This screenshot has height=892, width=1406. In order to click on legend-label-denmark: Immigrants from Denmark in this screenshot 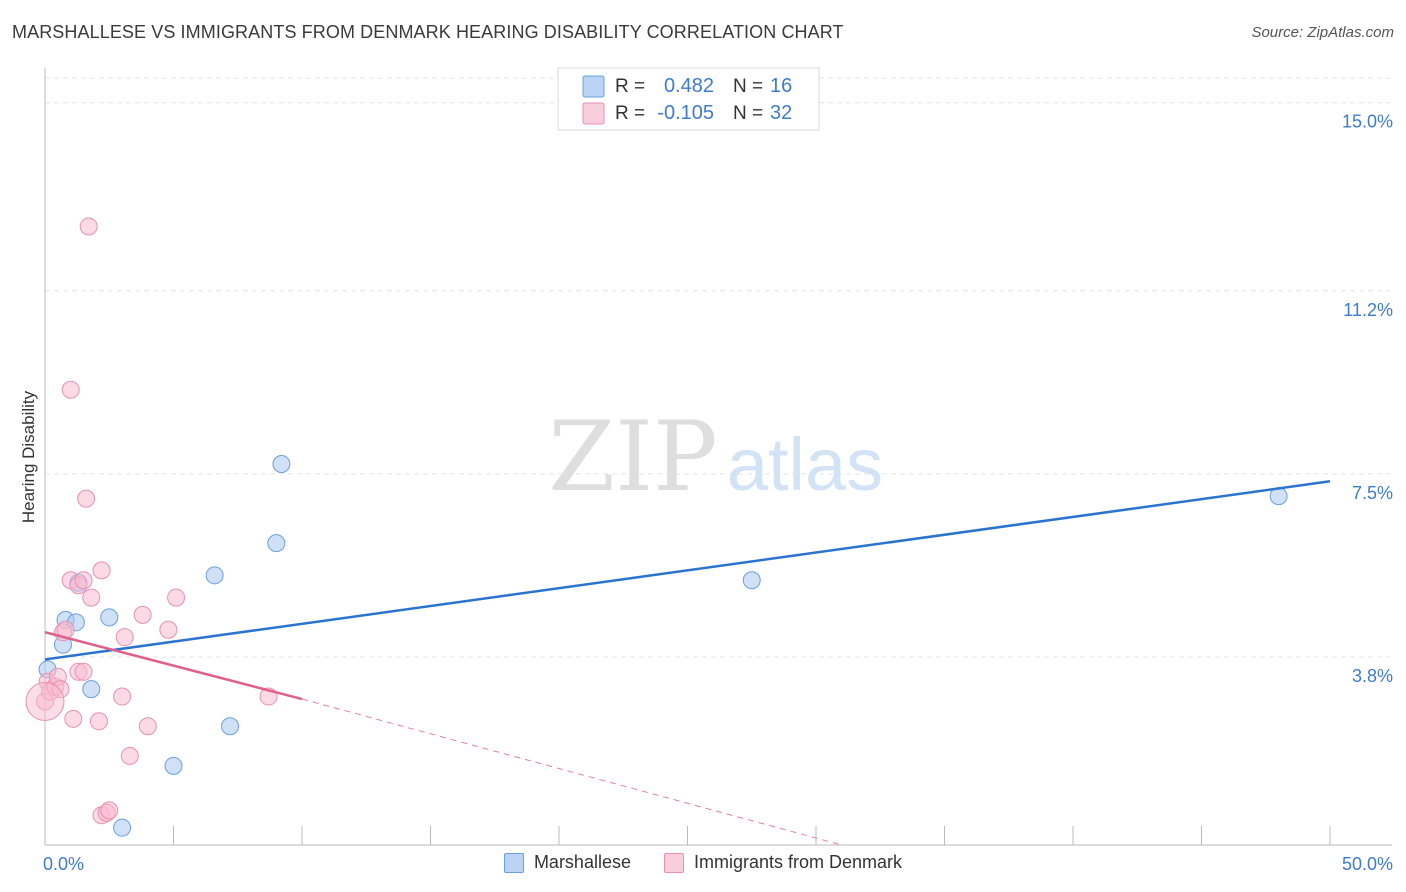, I will do `click(798, 862)`.